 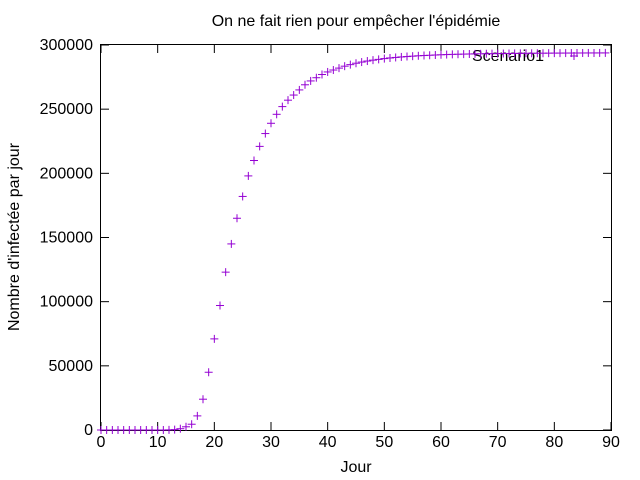 What do you see at coordinates (66, 302) in the screenshot?
I see `y-tick-label: 100000` at bounding box center [66, 302].